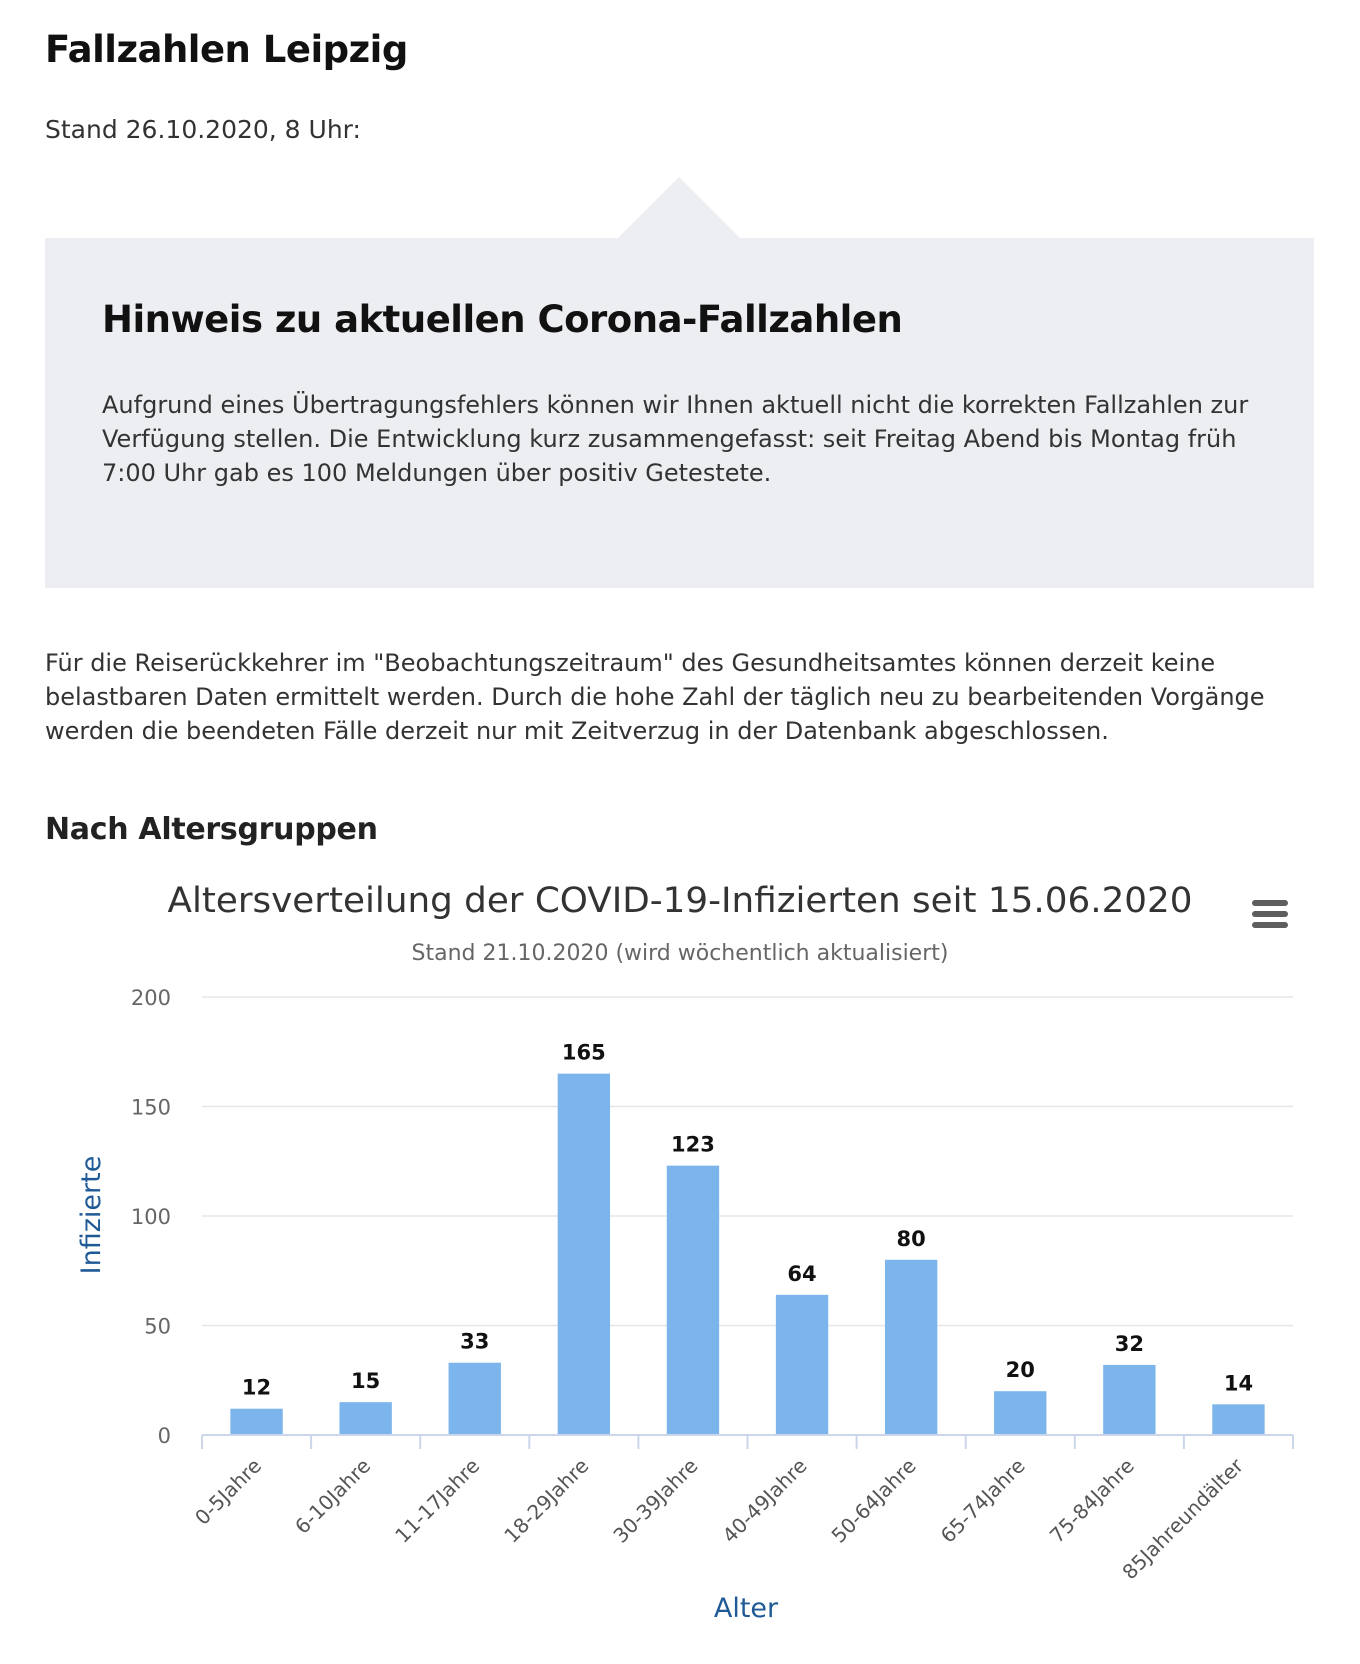 The image size is (1360, 1664). I want to click on x-tick-label: 11-17Jahre, so click(437, 1501).